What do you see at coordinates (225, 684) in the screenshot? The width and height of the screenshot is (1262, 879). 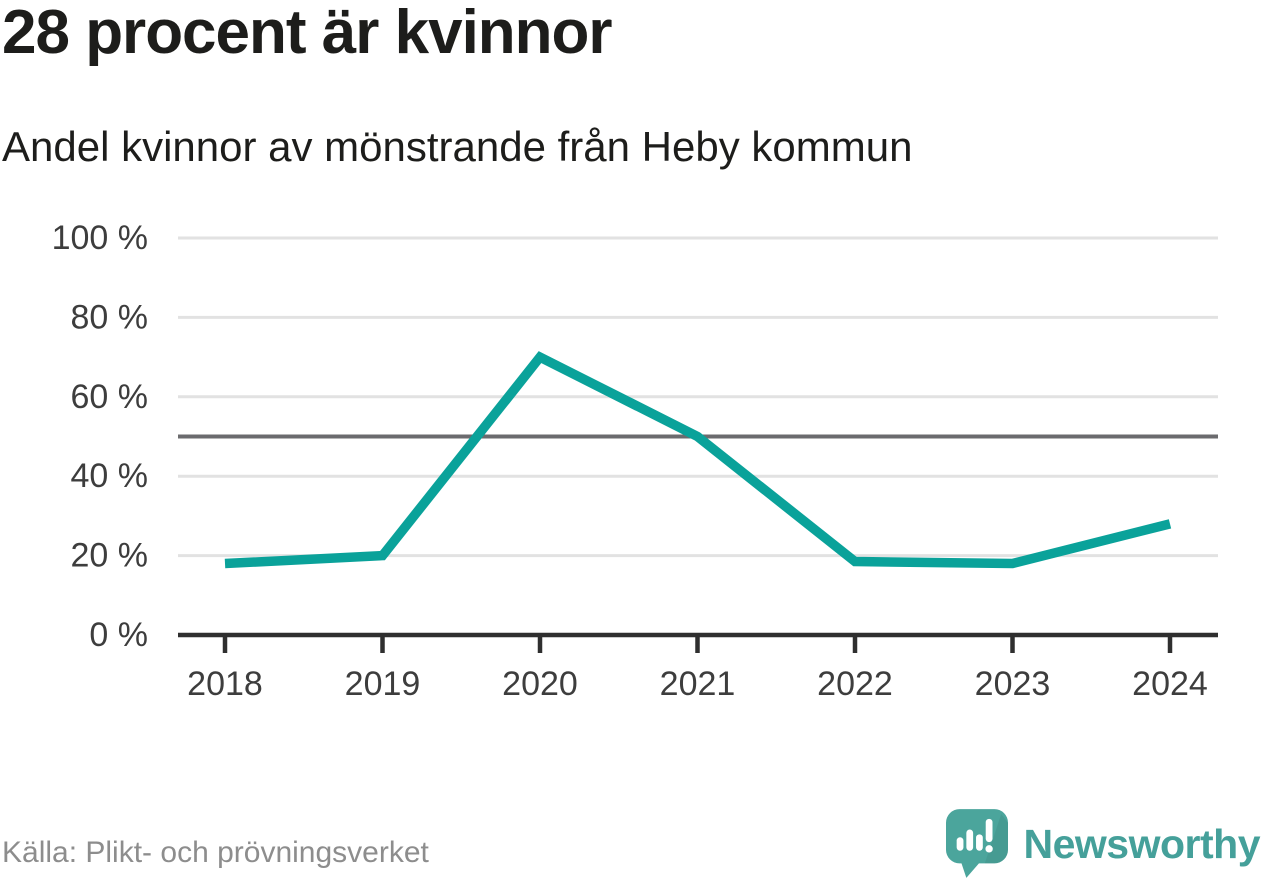 I see `x-axis-tick-label: 2018` at bounding box center [225, 684].